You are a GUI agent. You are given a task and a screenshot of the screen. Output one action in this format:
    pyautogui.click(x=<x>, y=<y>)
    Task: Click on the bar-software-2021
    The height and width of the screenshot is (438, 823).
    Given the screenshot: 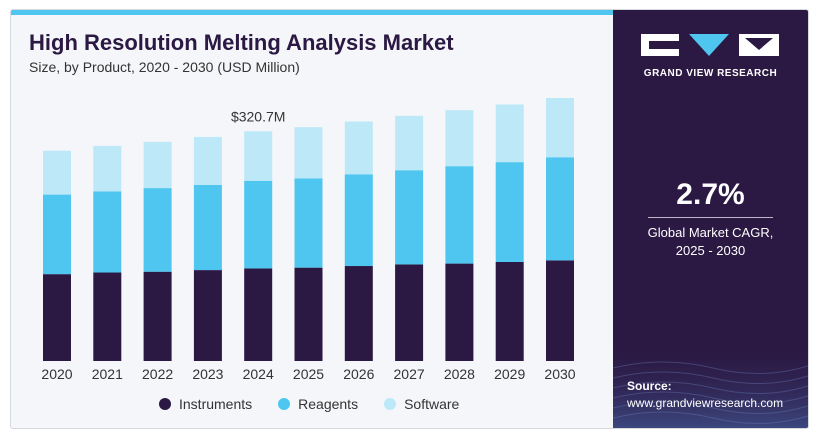 What is the action you would take?
    pyautogui.click(x=107, y=168)
    